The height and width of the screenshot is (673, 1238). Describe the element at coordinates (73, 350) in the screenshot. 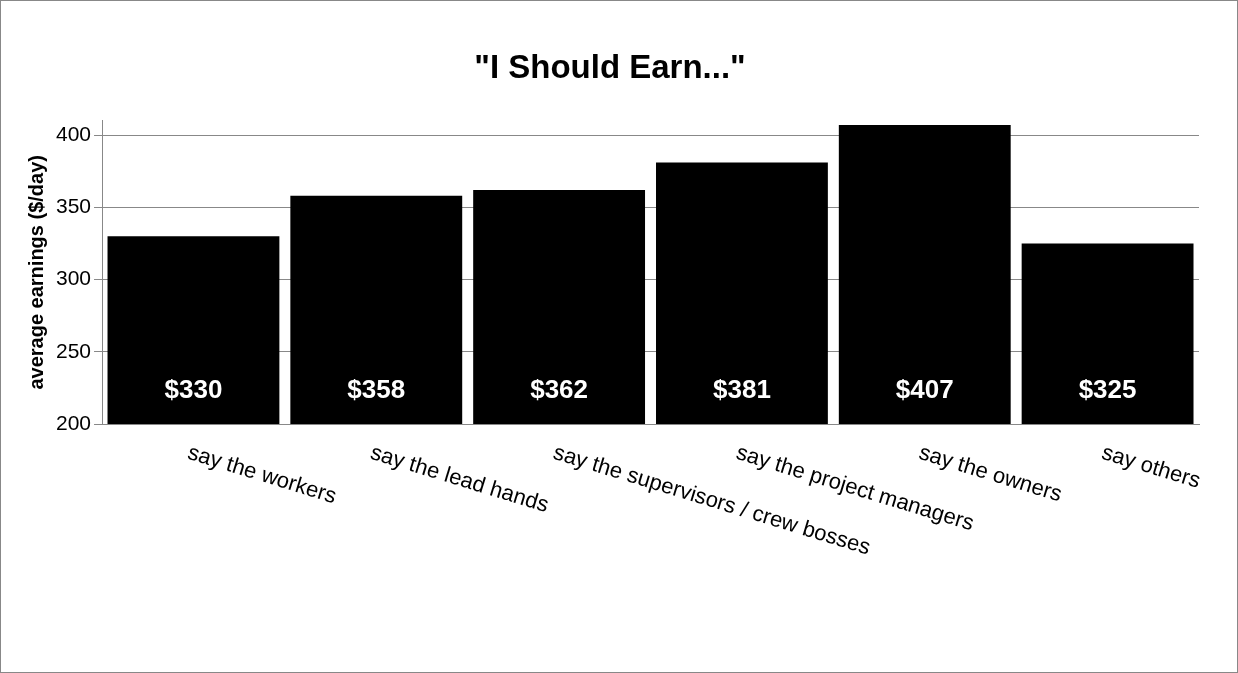

I see `y-tick-label: 250` at that location.